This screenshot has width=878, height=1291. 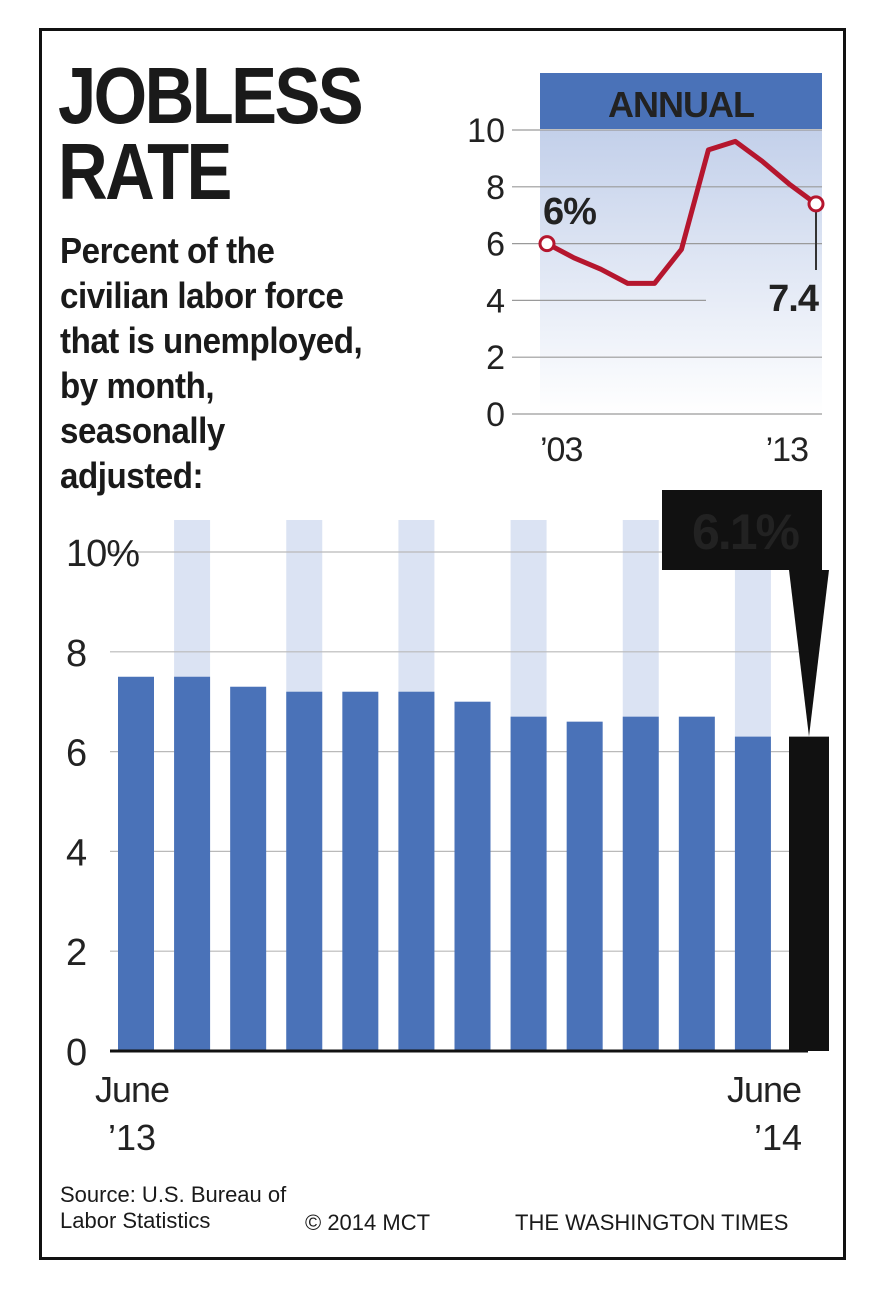 What do you see at coordinates (816, 204) in the screenshot?
I see `end-point-marker` at bounding box center [816, 204].